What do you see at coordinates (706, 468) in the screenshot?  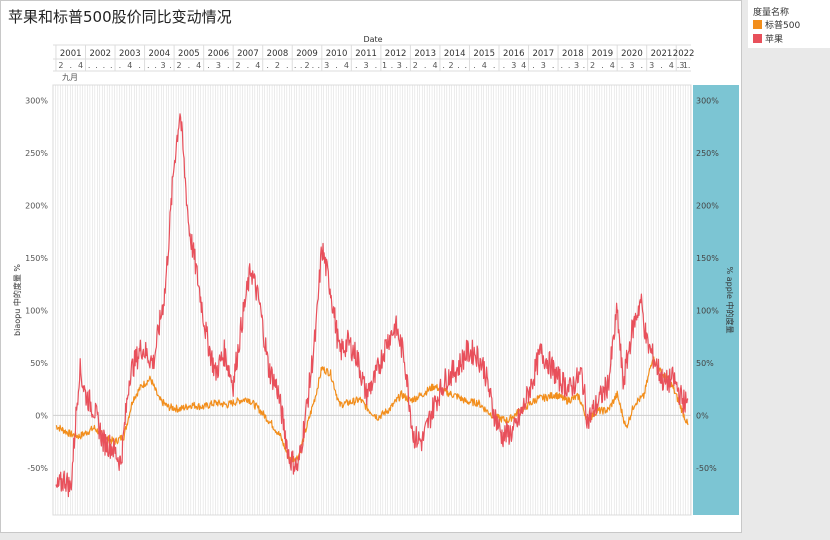 I see `y2-tick-label: -50%` at bounding box center [706, 468].